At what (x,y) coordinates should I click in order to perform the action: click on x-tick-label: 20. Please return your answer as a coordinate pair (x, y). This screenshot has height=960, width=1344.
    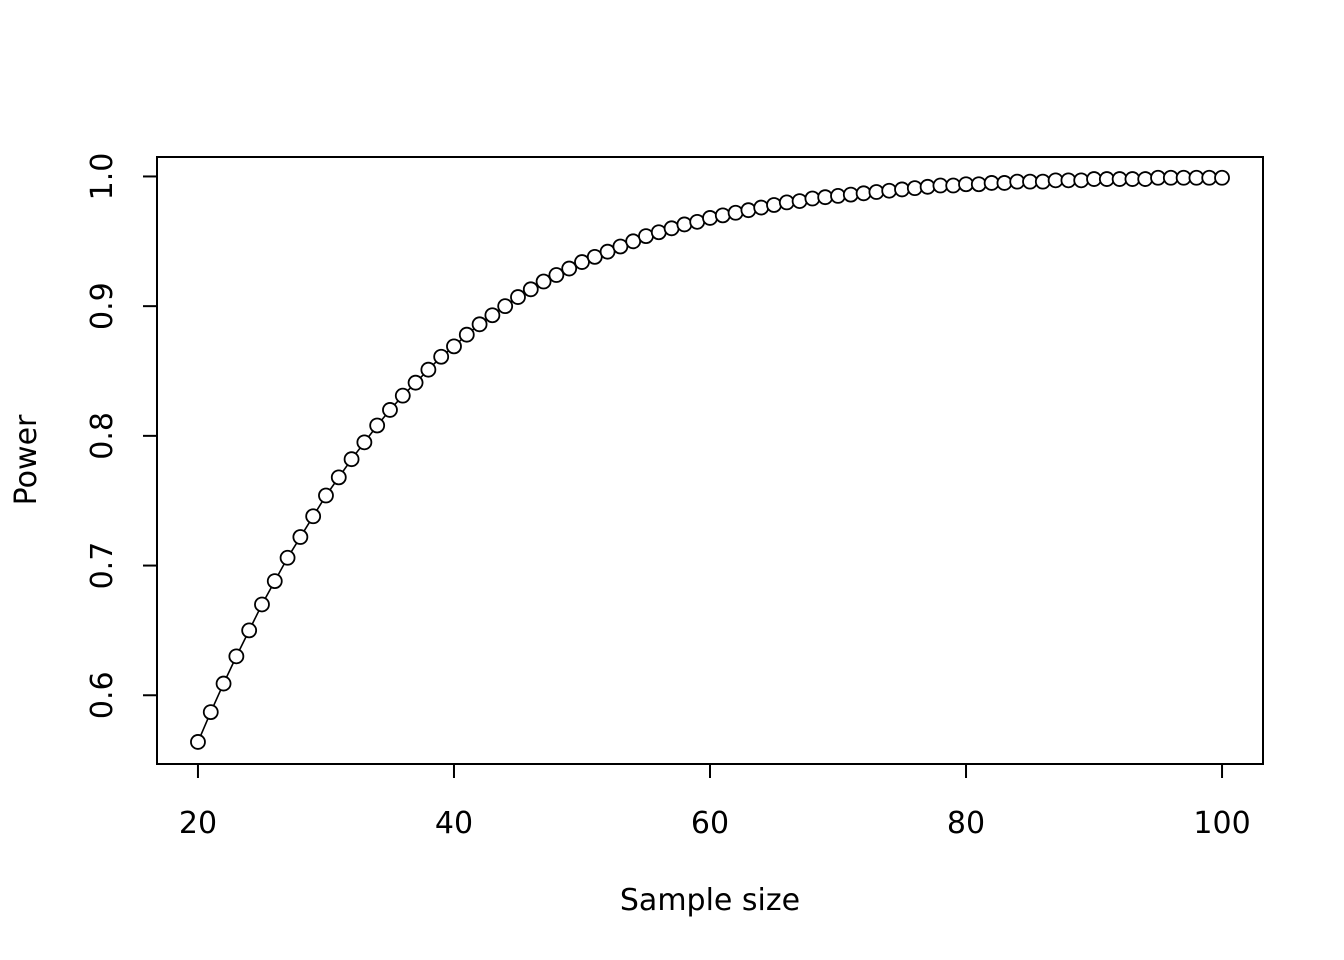
    Looking at the image, I should click on (198, 823).